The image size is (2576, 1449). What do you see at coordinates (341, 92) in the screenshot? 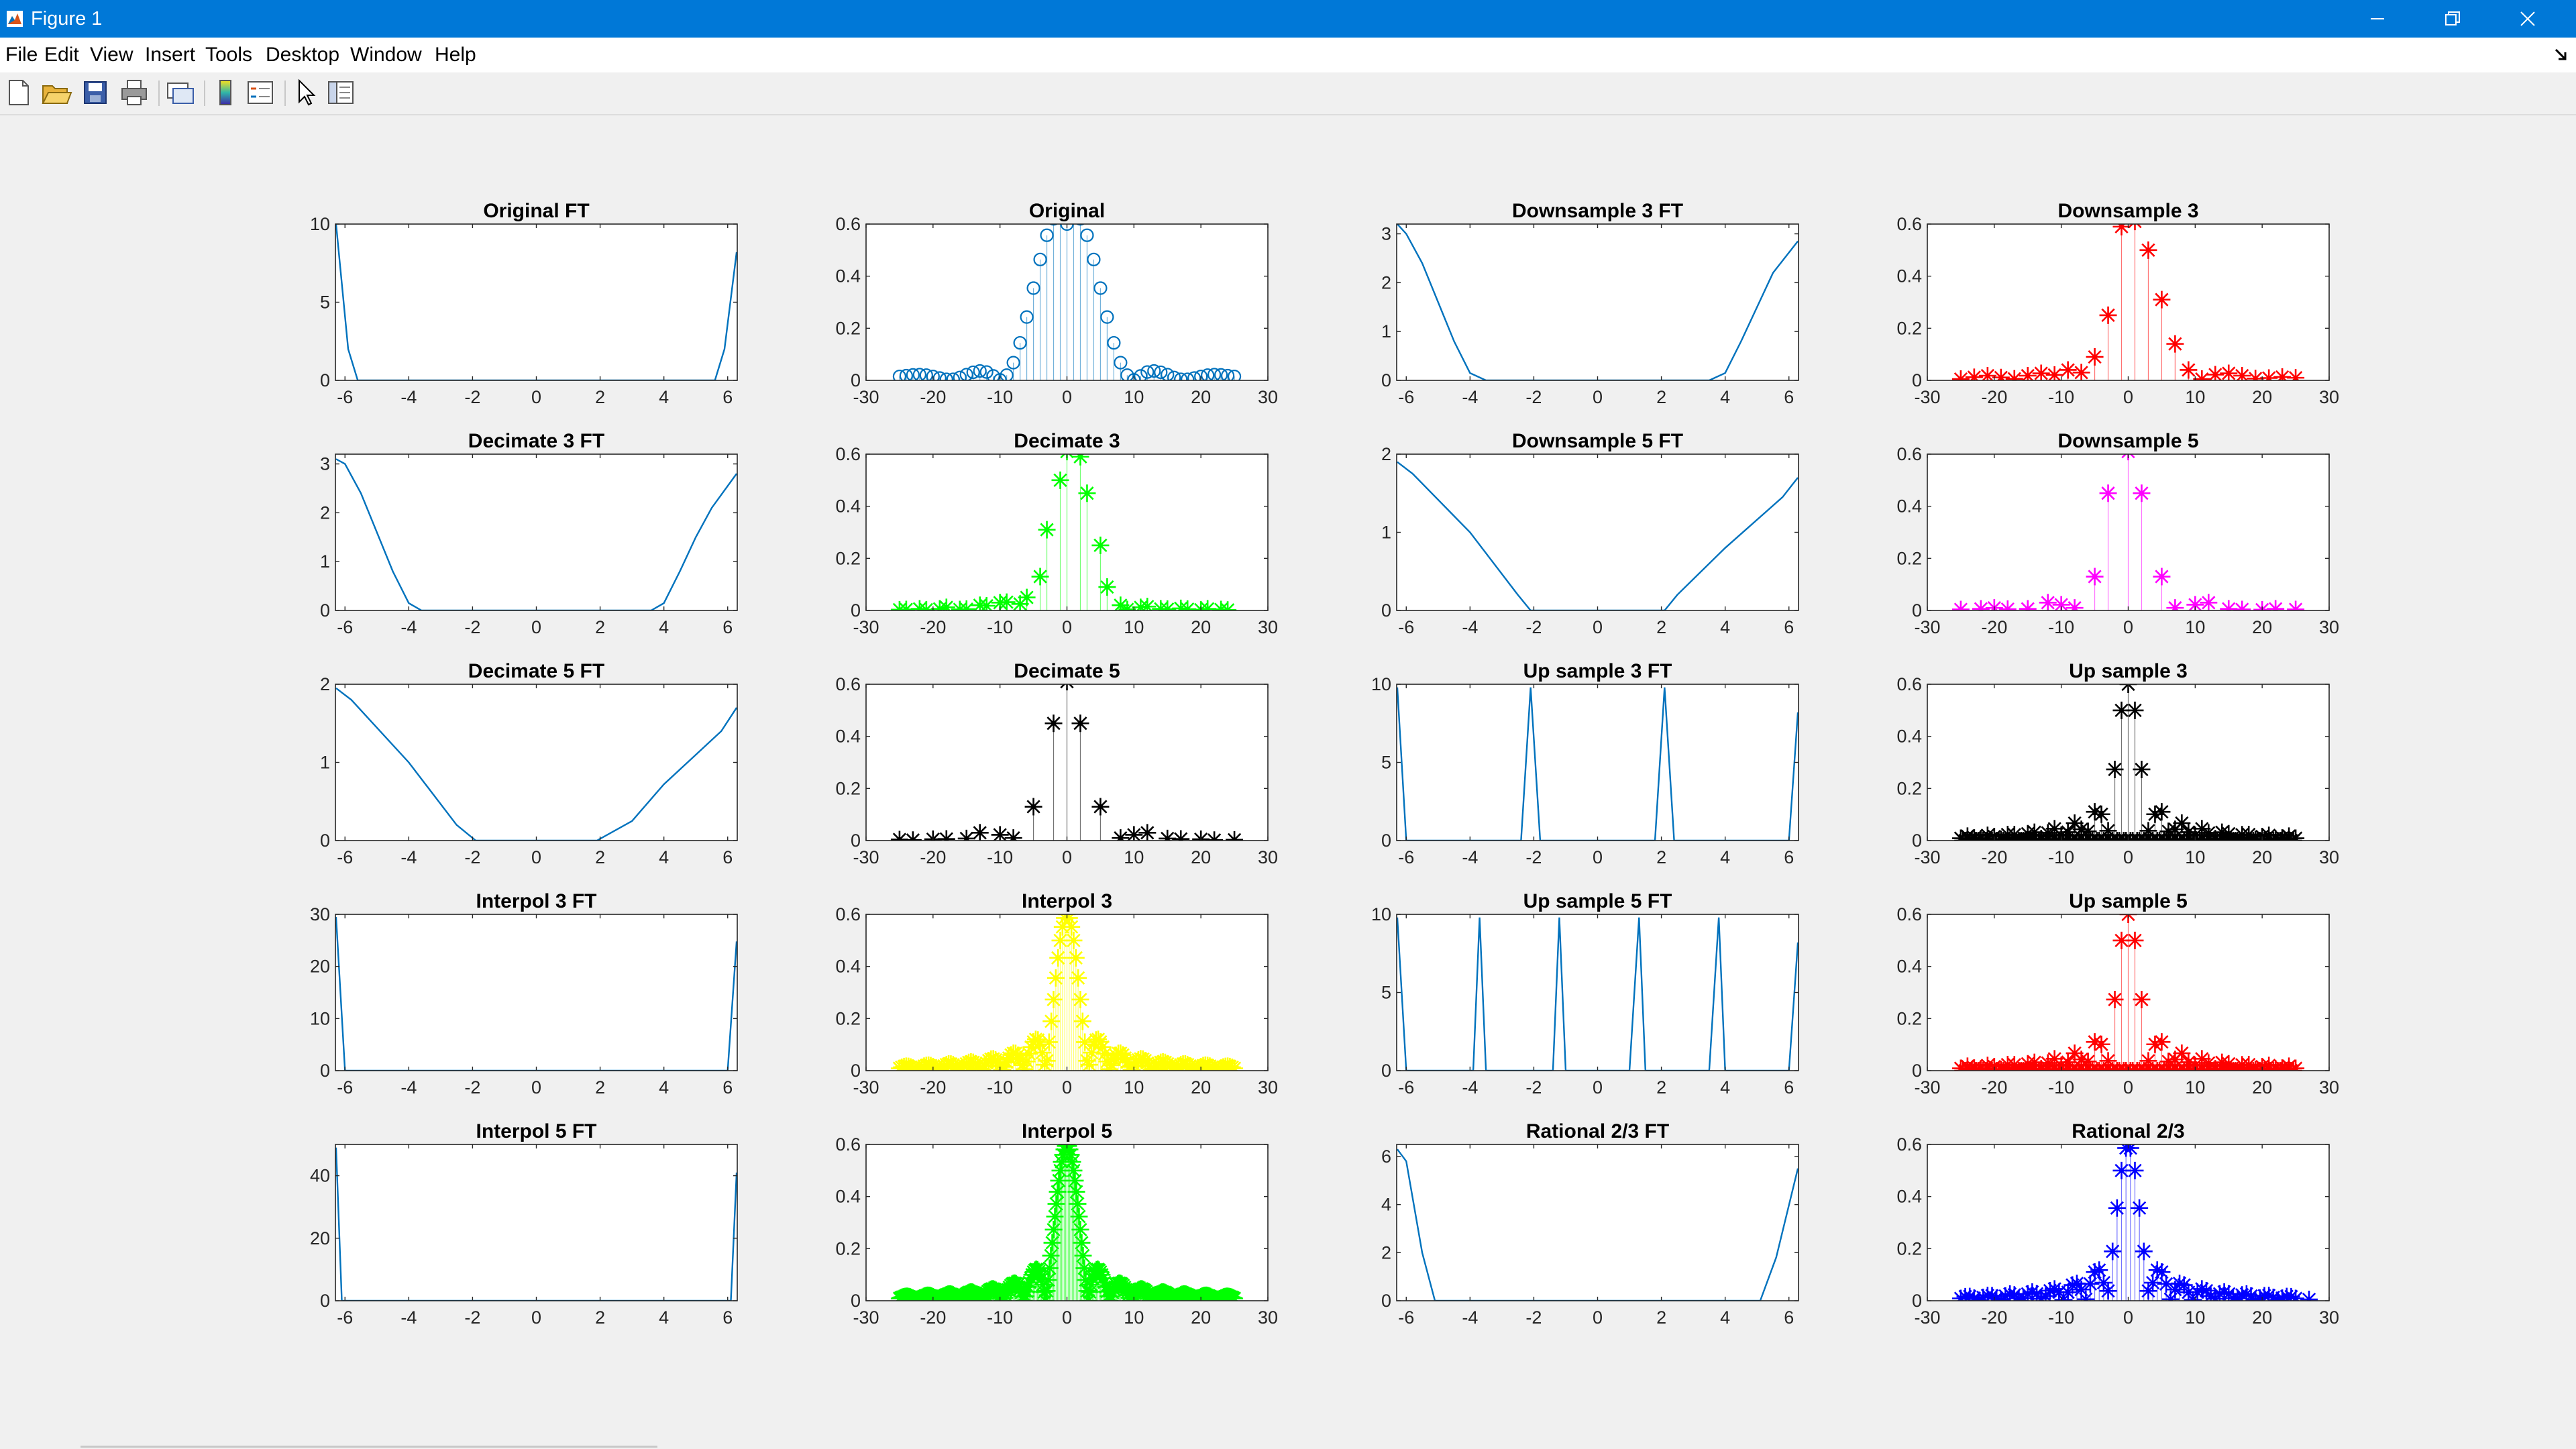
I see `property-inspector-icon` at bounding box center [341, 92].